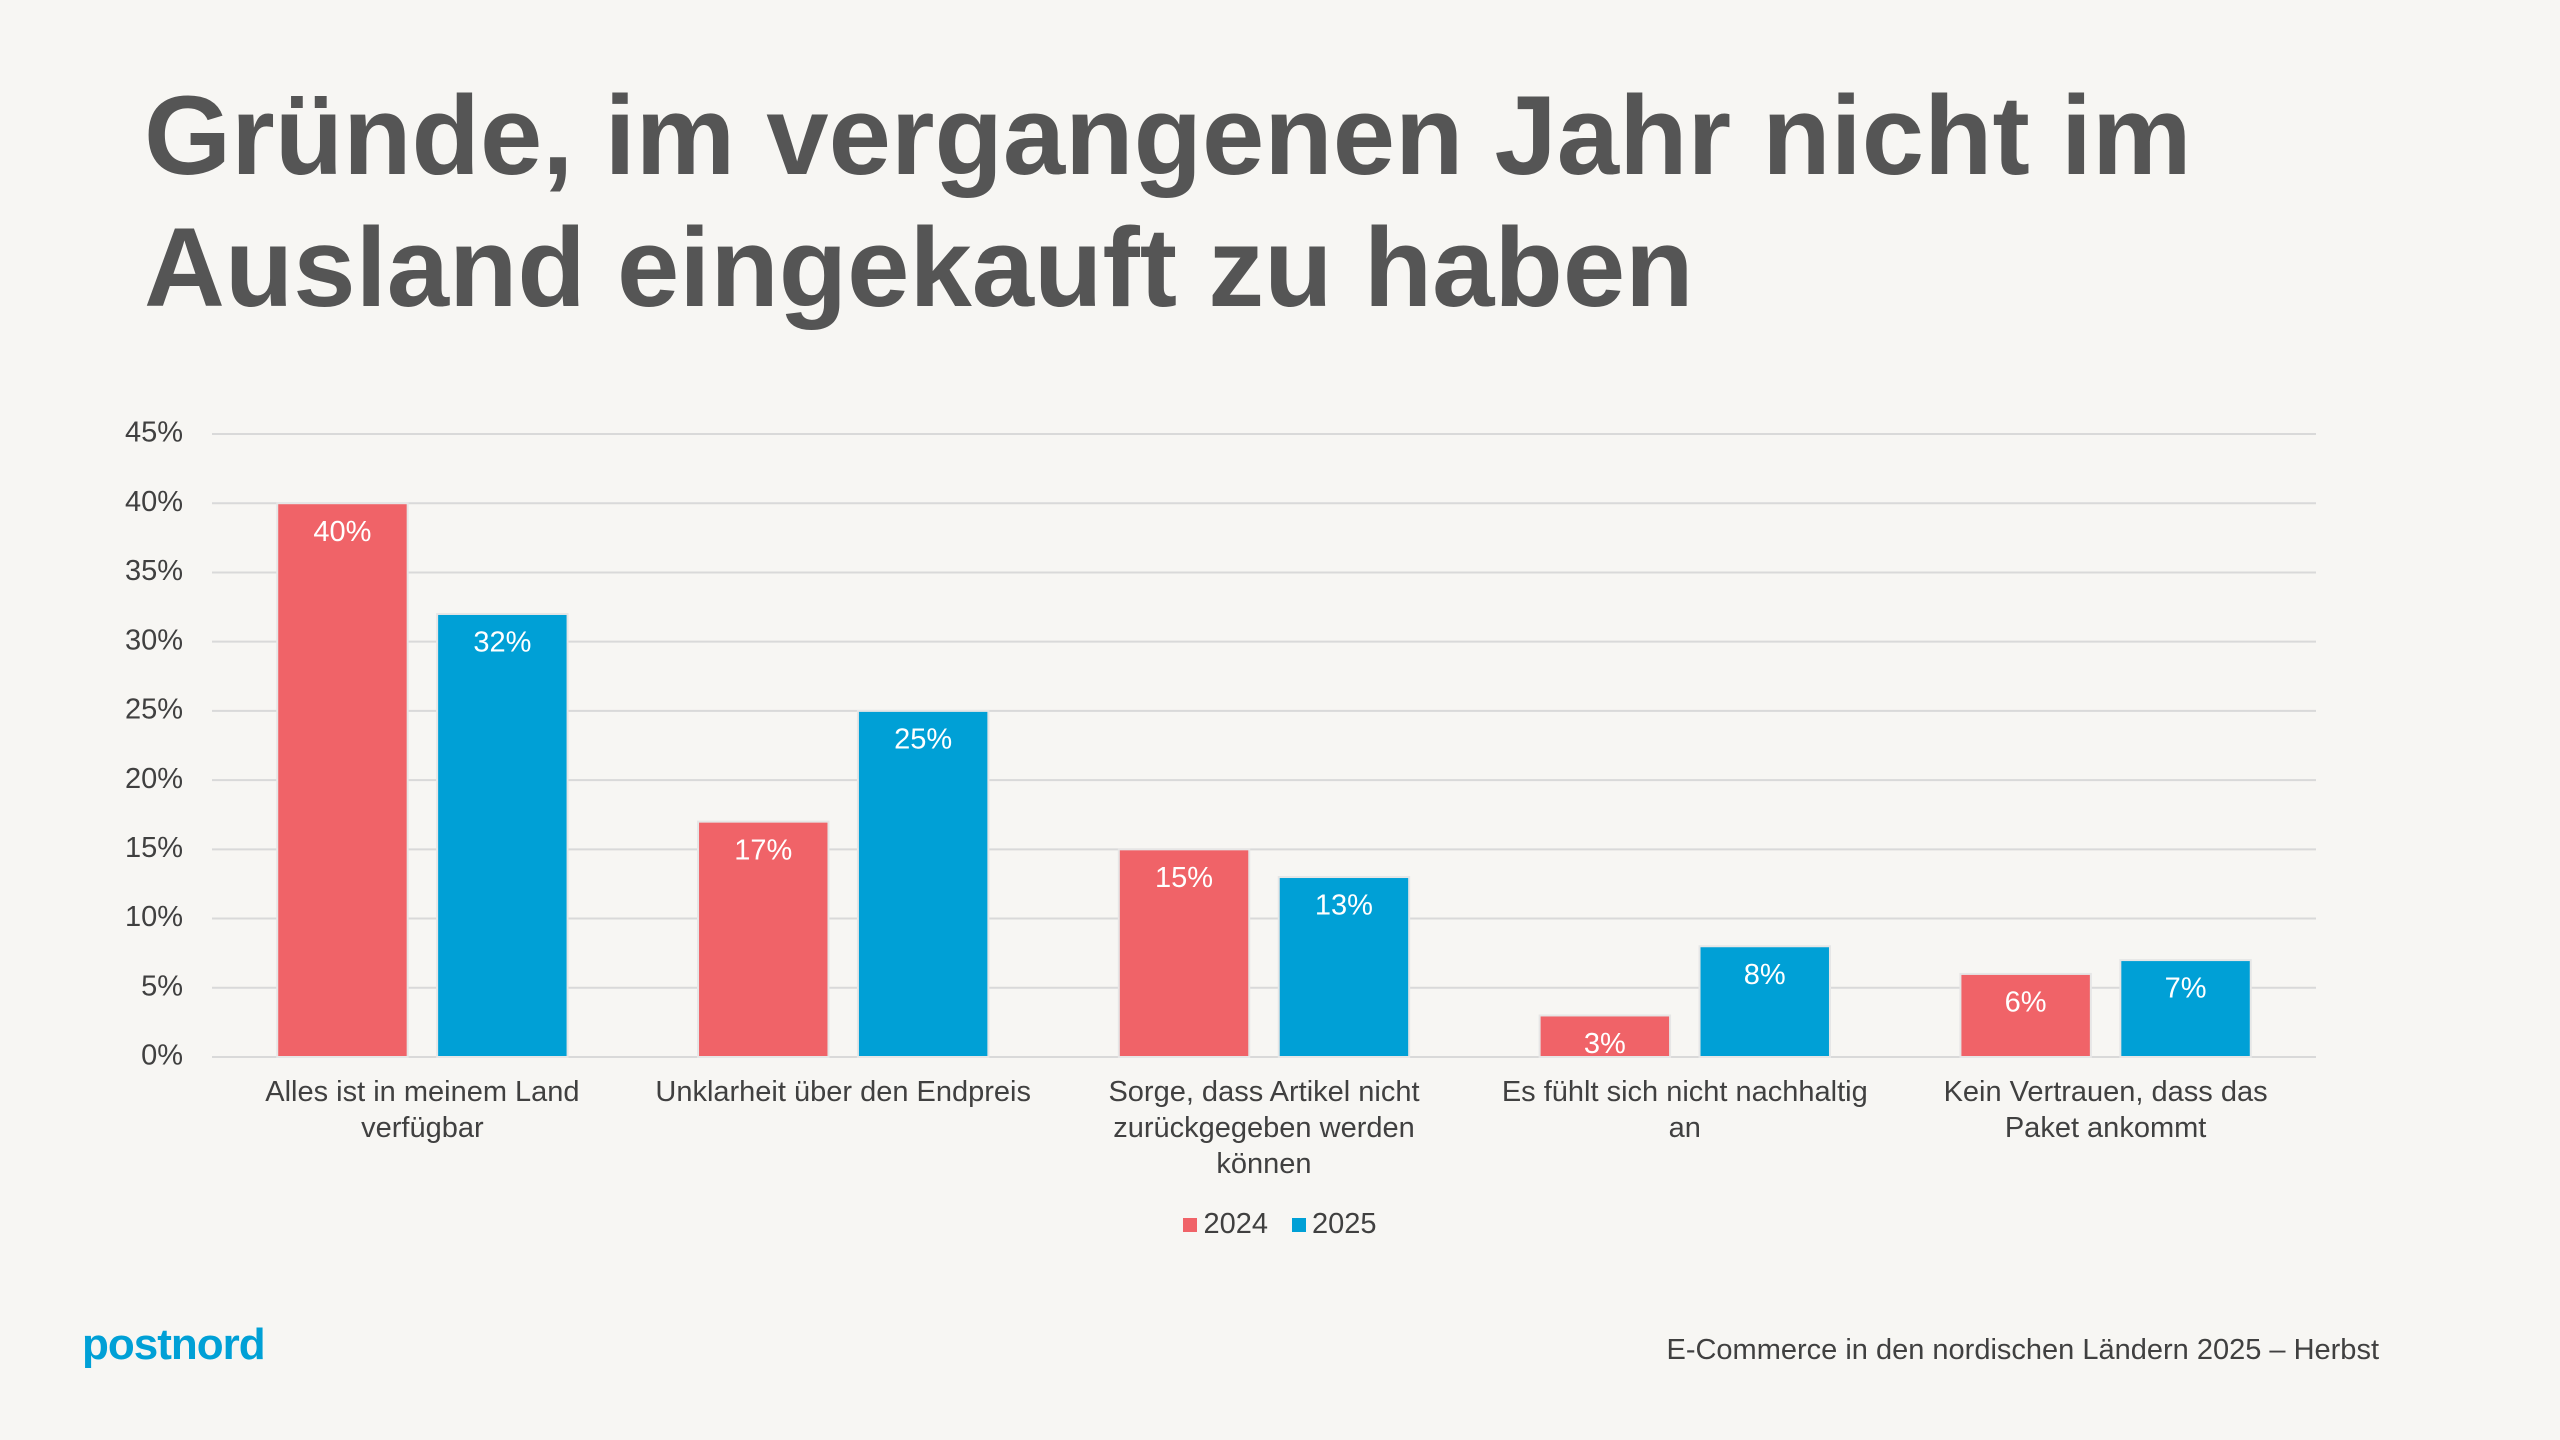 Image resolution: width=2560 pixels, height=1440 pixels. Describe the element at coordinates (154, 433) in the screenshot. I see `y-tick-label: 45%` at that location.